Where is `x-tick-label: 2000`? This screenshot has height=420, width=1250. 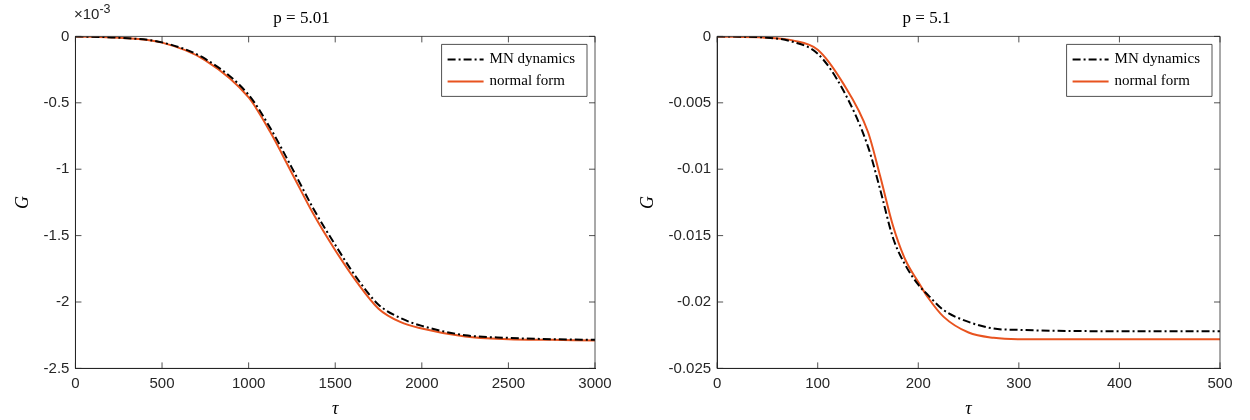
x-tick-label: 2000 is located at coordinates (422, 382).